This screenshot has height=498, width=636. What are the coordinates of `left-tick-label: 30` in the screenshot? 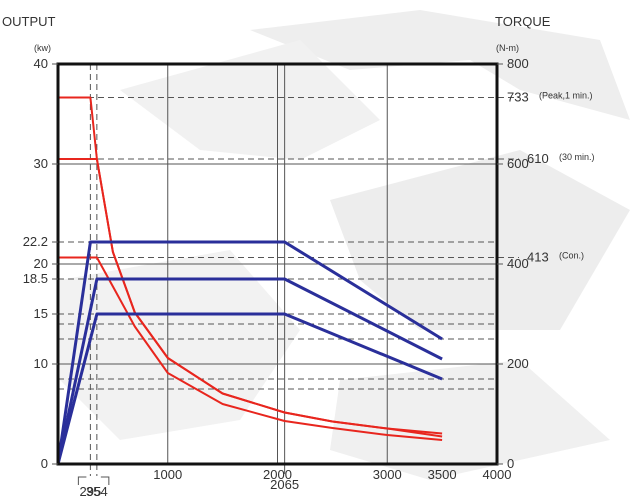 It's located at (41, 163).